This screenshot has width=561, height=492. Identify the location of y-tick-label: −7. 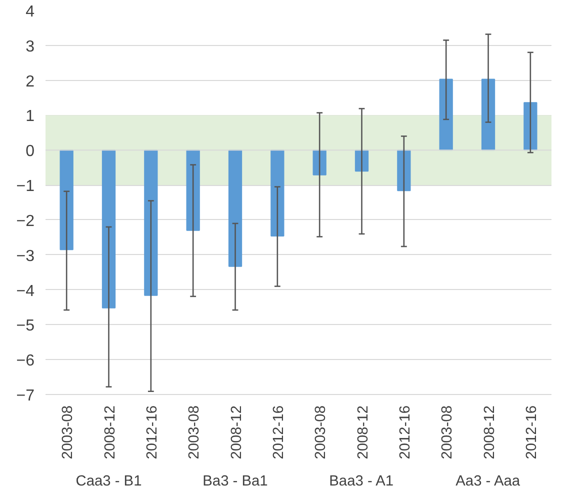
(25, 396).